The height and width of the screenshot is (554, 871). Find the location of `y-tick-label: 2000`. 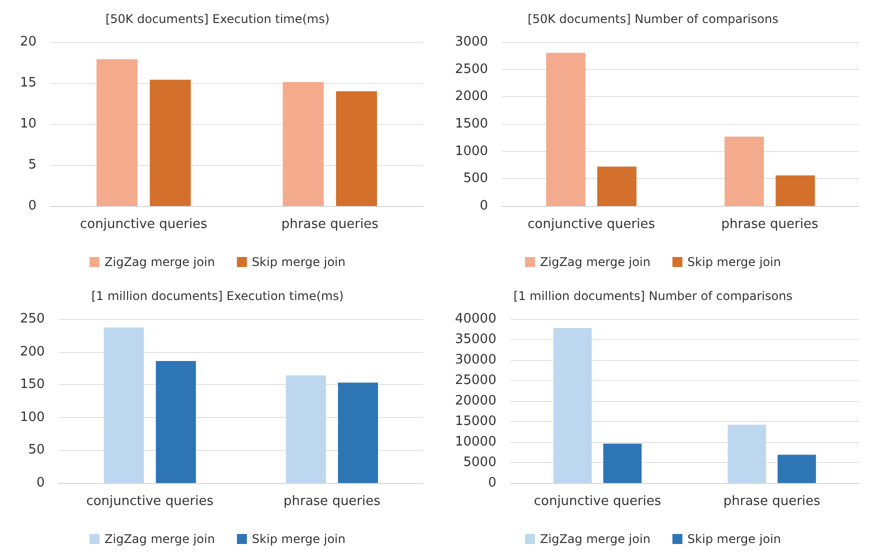

y-tick-label: 2000 is located at coordinates (471, 96).